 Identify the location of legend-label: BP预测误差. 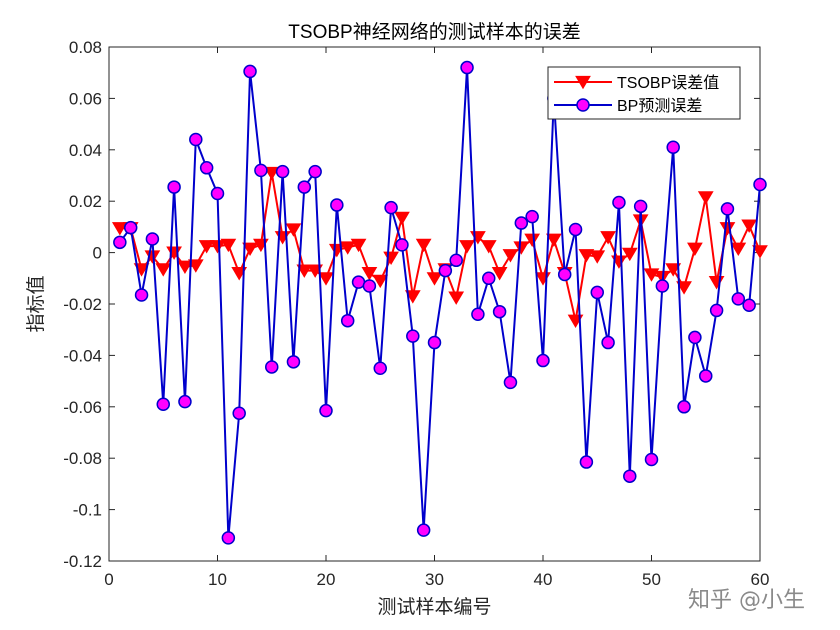
(659, 106).